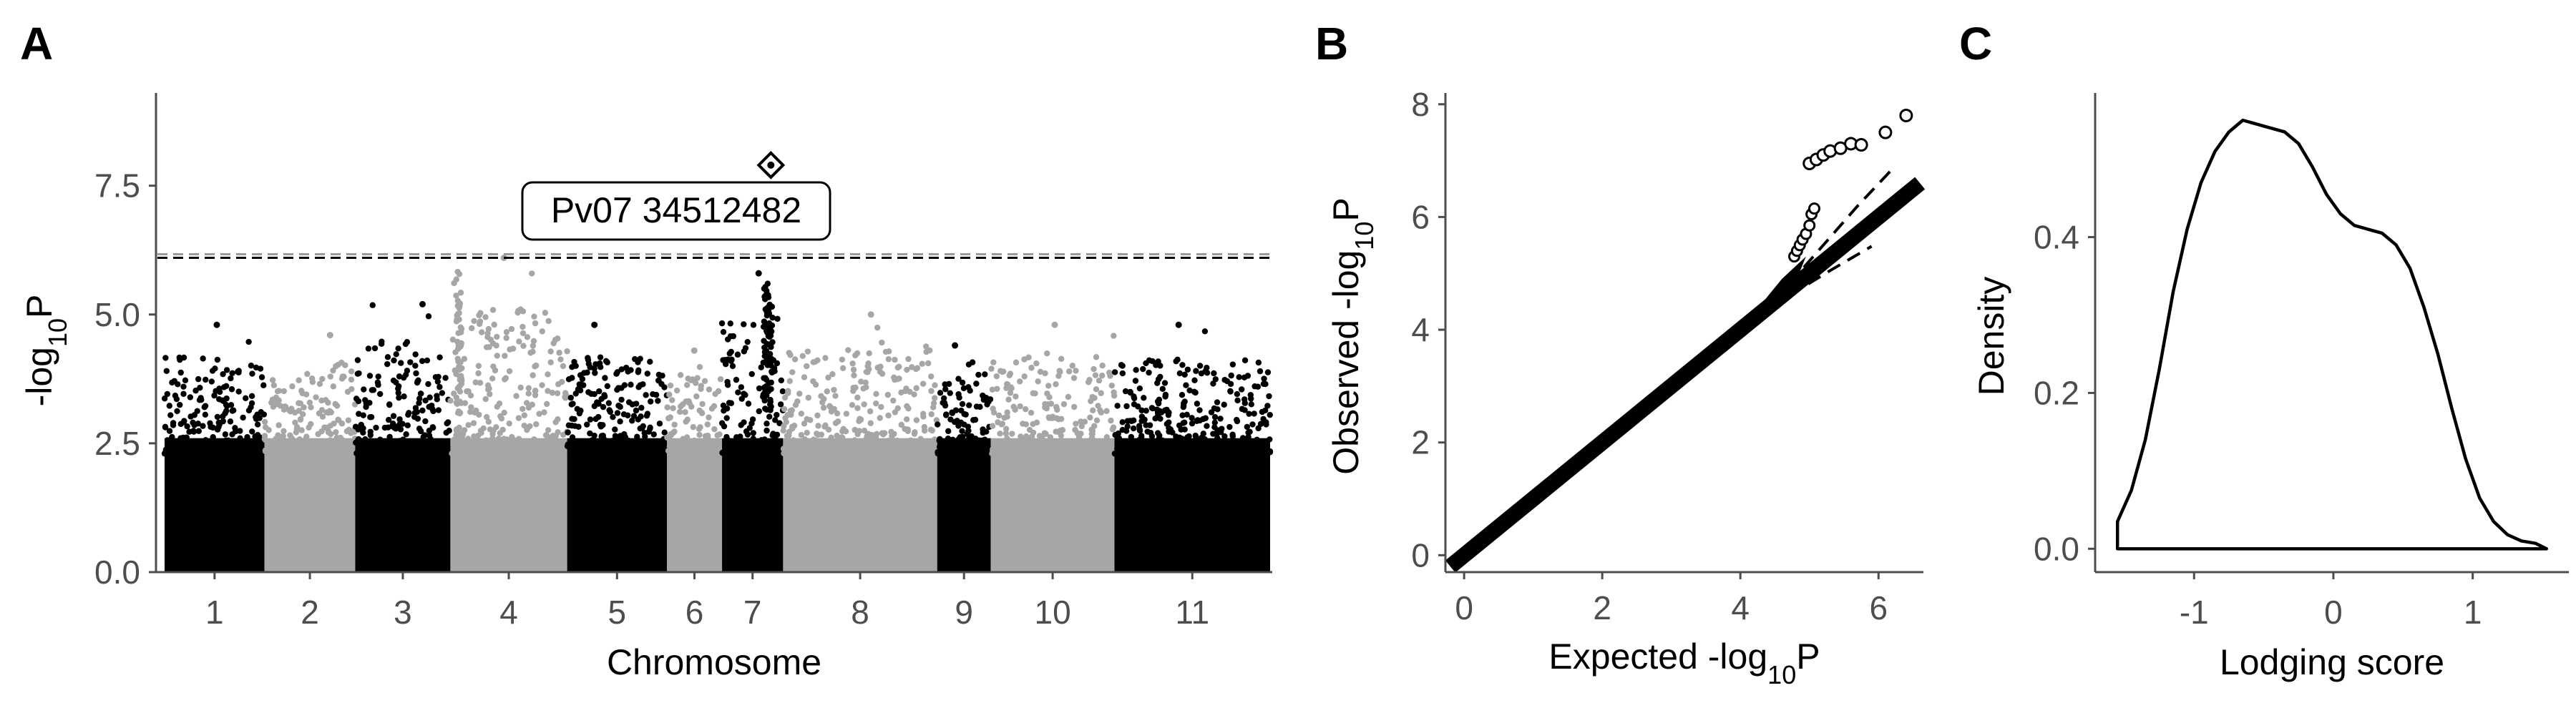 The width and height of the screenshot is (2576, 708). Describe the element at coordinates (36, 43) in the screenshot. I see `panel-label-a: A` at that location.